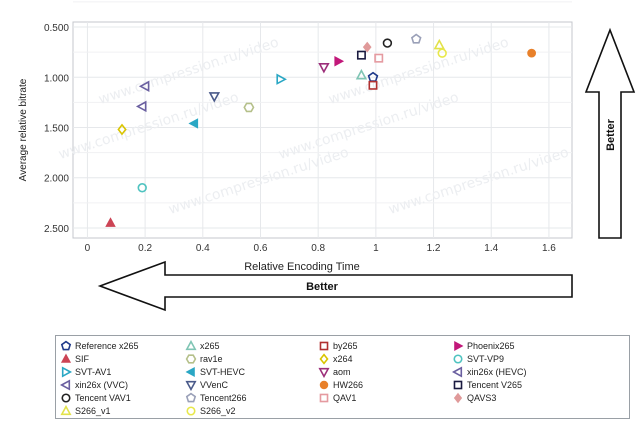  What do you see at coordinates (324, 68) in the screenshot?
I see `point-aom` at bounding box center [324, 68].